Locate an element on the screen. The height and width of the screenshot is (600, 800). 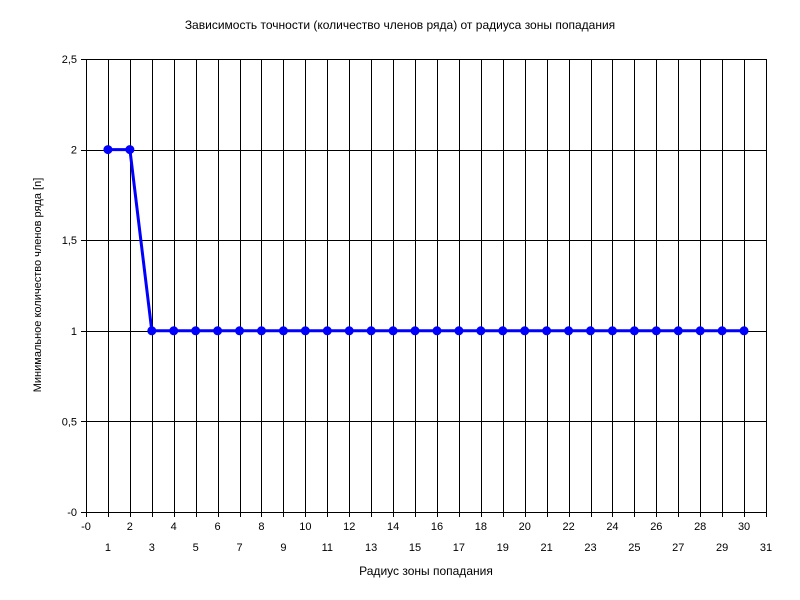
x-tick-label: 6 is located at coordinates (218, 527).